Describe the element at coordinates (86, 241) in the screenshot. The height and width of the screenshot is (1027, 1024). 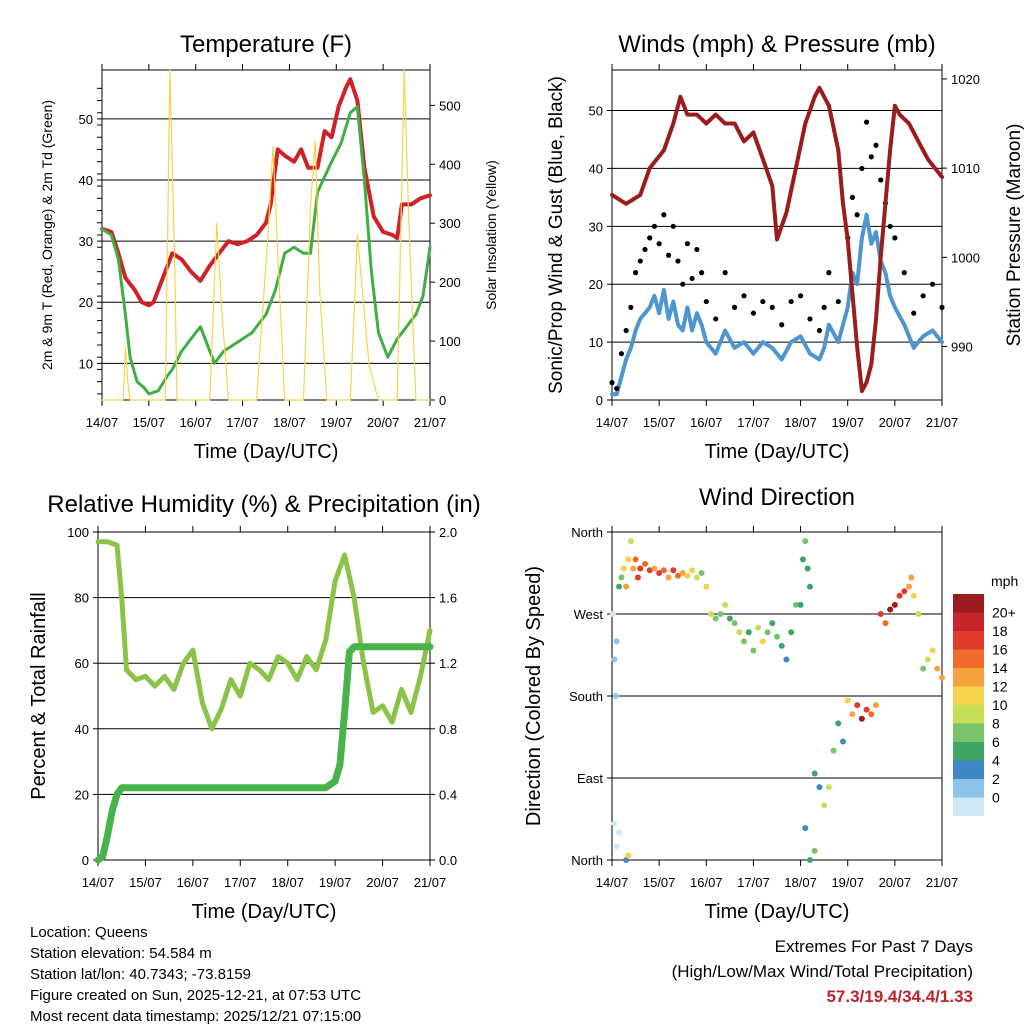
I see `temp-ytick-label: 30` at that location.